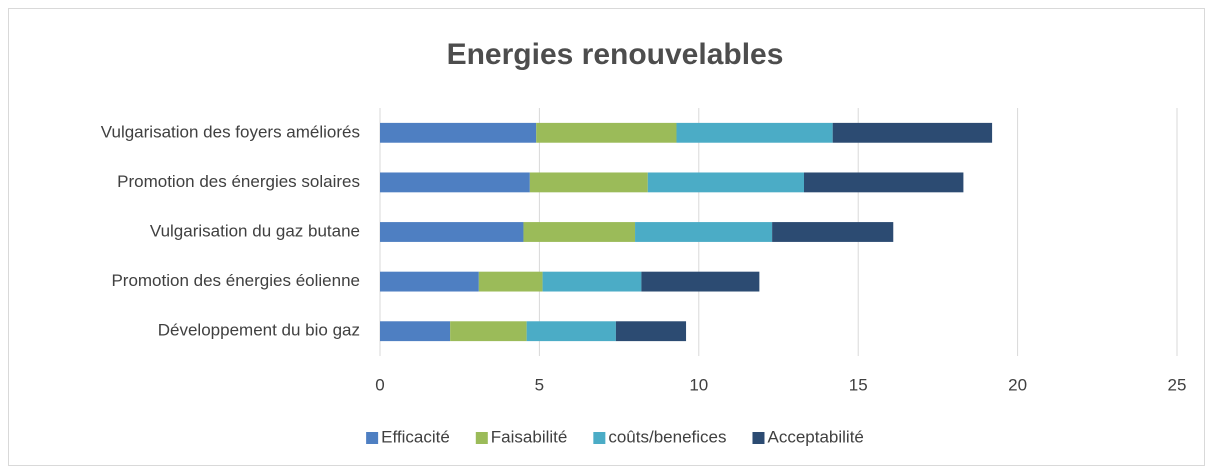  I want to click on y-tick-label: Promotion des énergies solaires, so click(238, 181).